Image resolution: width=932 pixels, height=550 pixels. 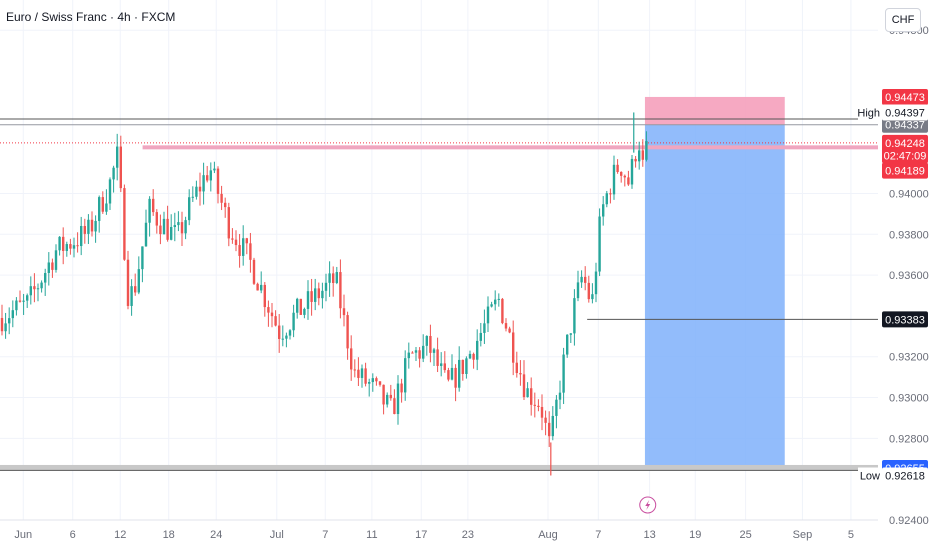 I want to click on x-tick-label: Aug, so click(x=548, y=535).